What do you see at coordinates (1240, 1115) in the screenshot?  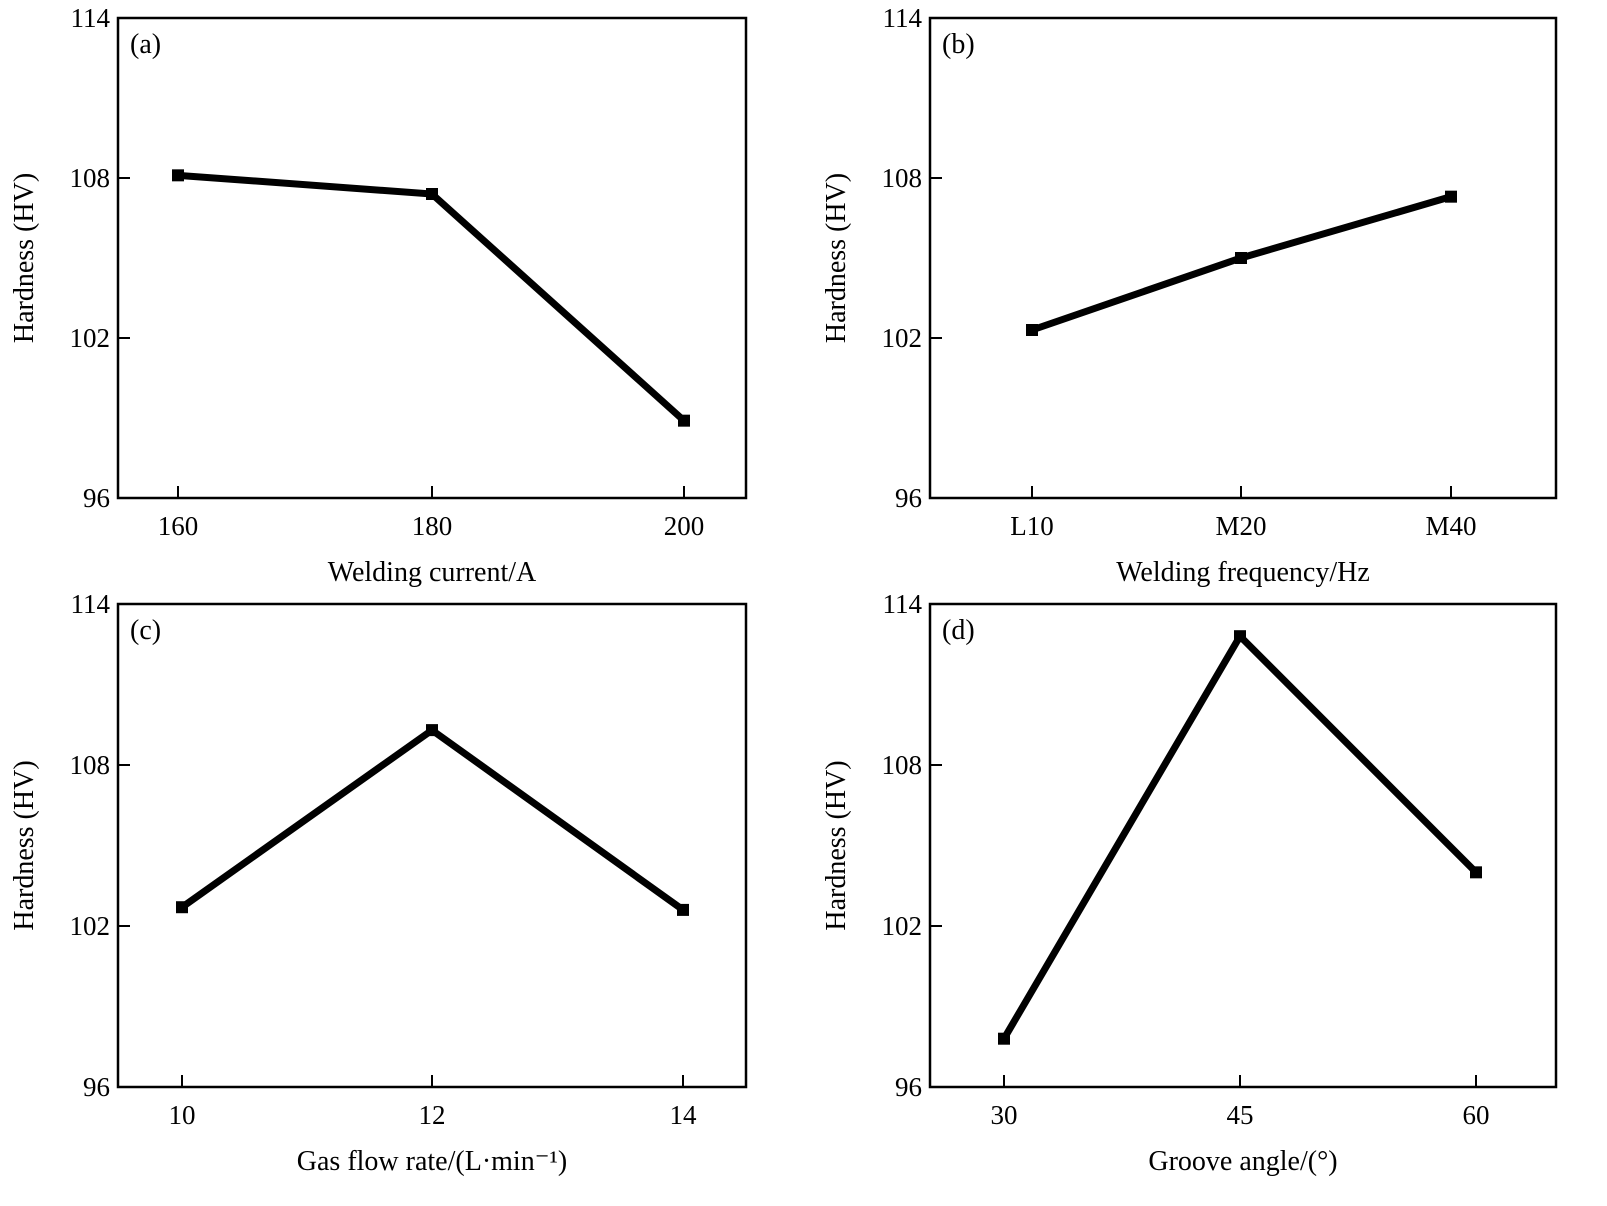 I see `x-tick-label: 45` at bounding box center [1240, 1115].